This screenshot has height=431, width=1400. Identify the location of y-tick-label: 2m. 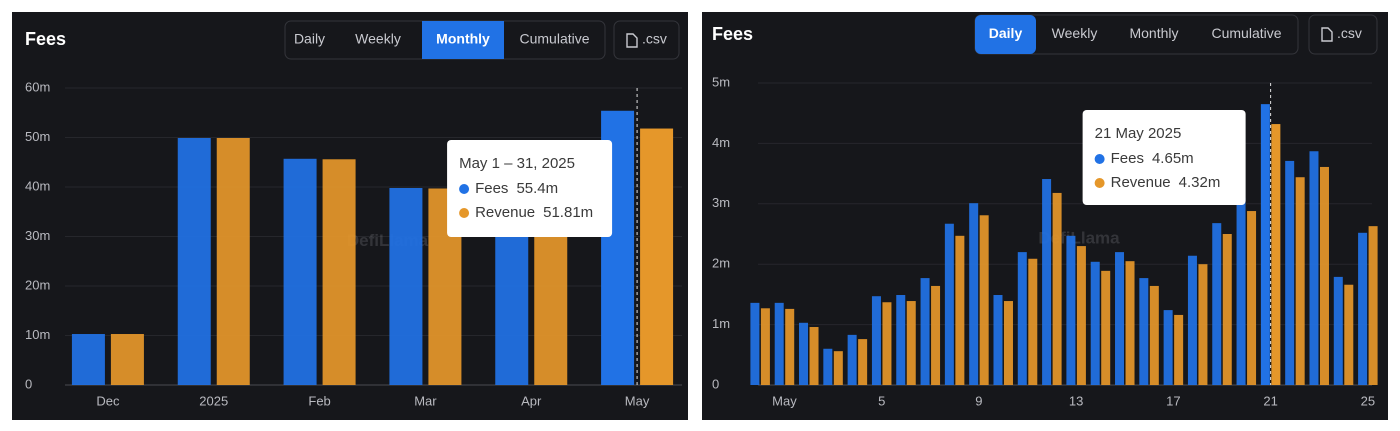
(721, 263).